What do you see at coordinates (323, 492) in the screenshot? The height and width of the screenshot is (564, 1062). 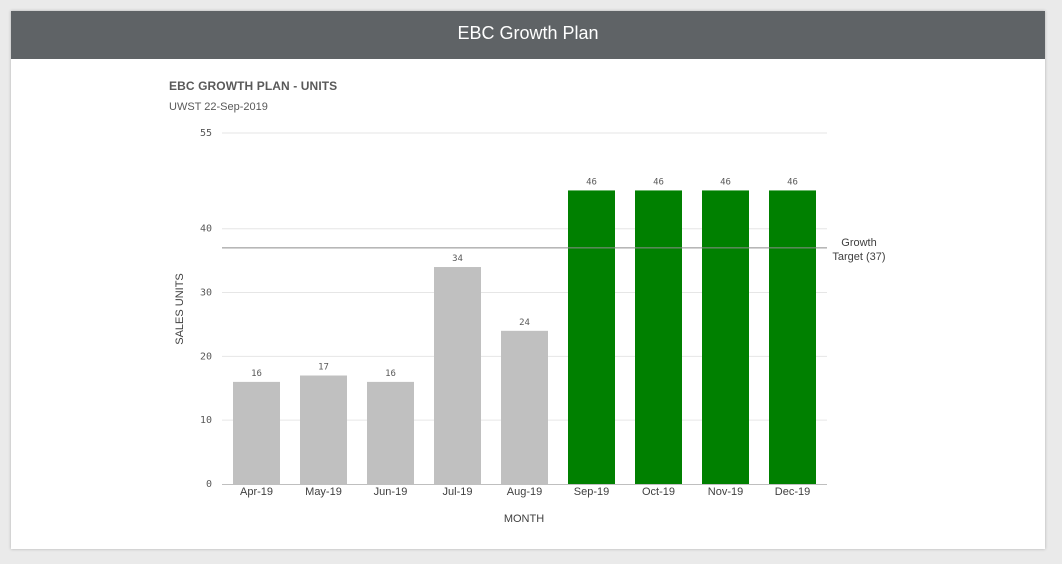 I see `x-tick-label: May-19` at bounding box center [323, 492].